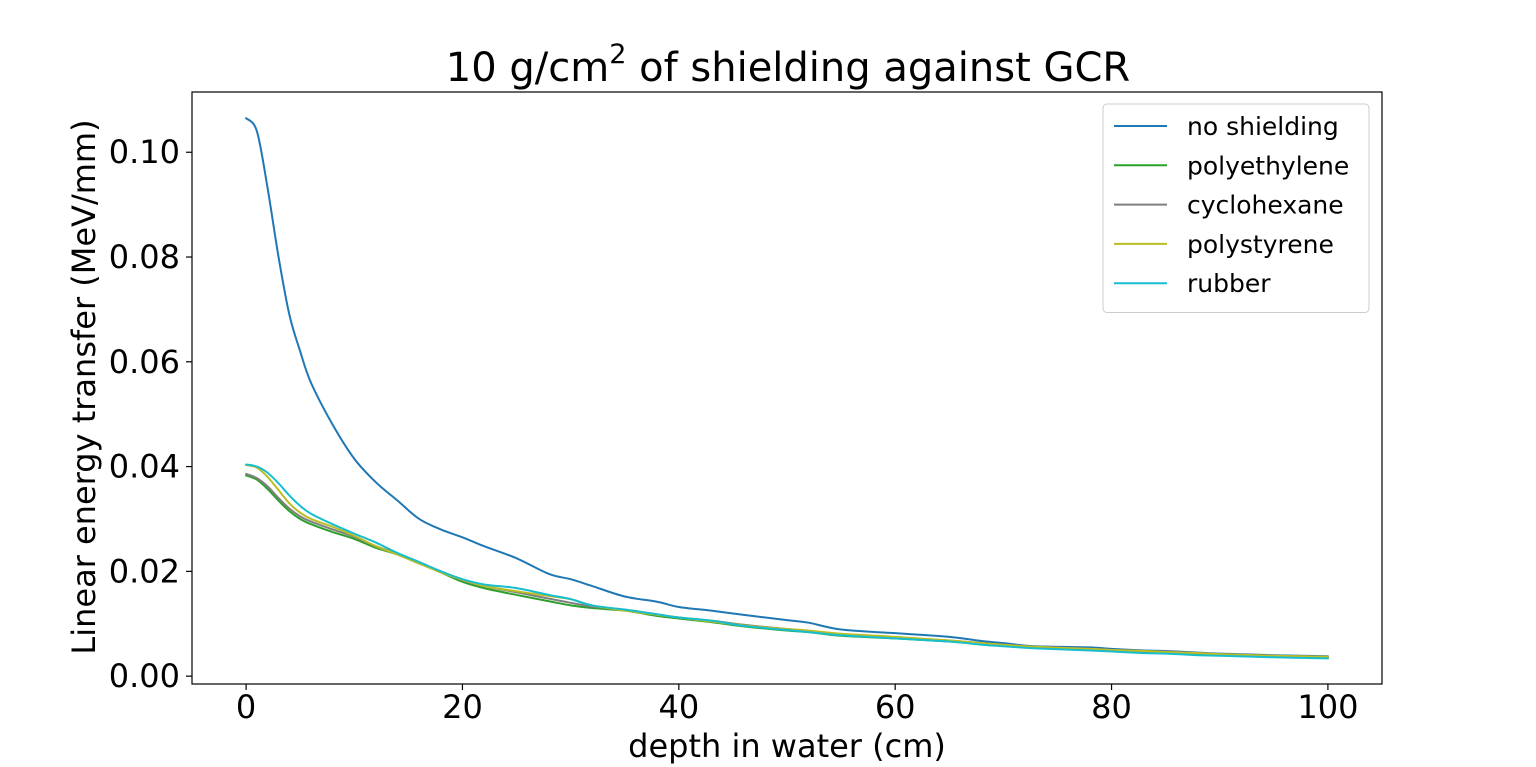 Image resolution: width=1536 pixels, height=767 pixels. What do you see at coordinates (84, 386) in the screenshot?
I see `y-axis-label: Linear energy transfer (MeV/mm)` at bounding box center [84, 386].